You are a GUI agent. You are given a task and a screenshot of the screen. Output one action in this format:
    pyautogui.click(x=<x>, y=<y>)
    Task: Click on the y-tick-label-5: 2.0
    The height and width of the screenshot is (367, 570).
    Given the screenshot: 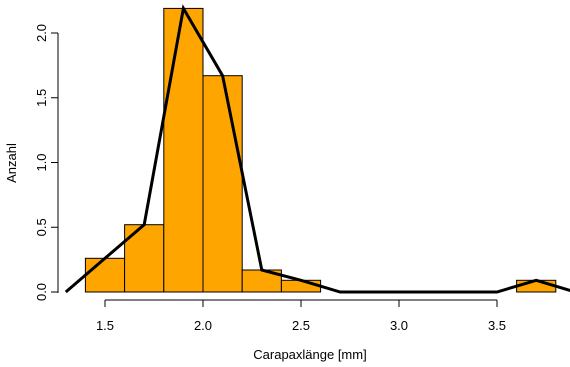 What is the action you would take?
    pyautogui.click(x=41, y=33)
    